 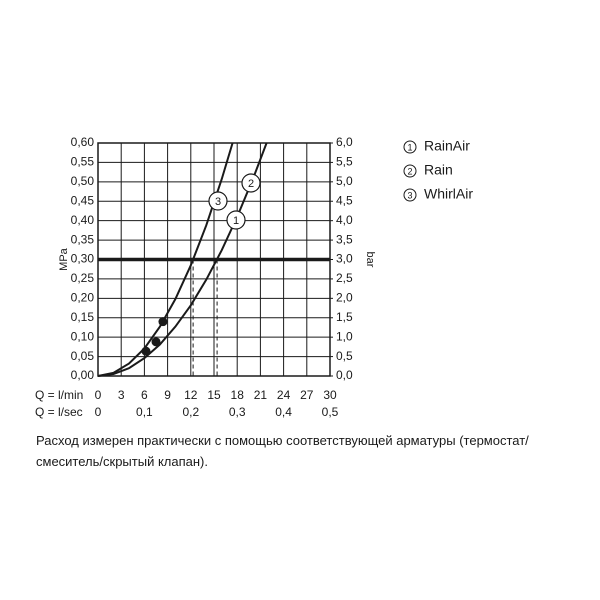 What do you see at coordinates (83, 298) in the screenshot?
I see `y-tick-label: 0,20` at bounding box center [83, 298].